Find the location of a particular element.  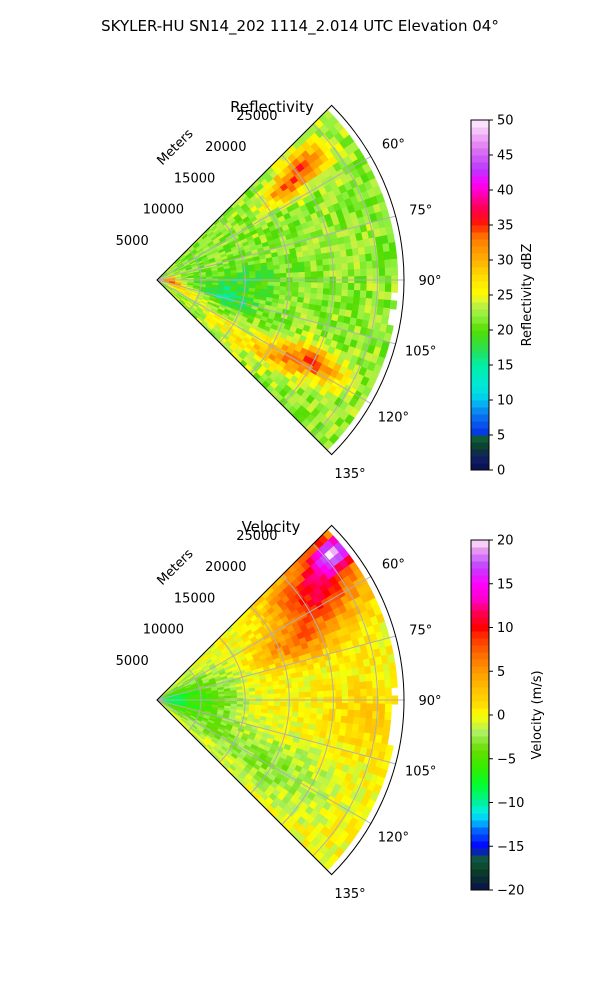

azimuth-tick-label: 135° is located at coordinates (349, 894).